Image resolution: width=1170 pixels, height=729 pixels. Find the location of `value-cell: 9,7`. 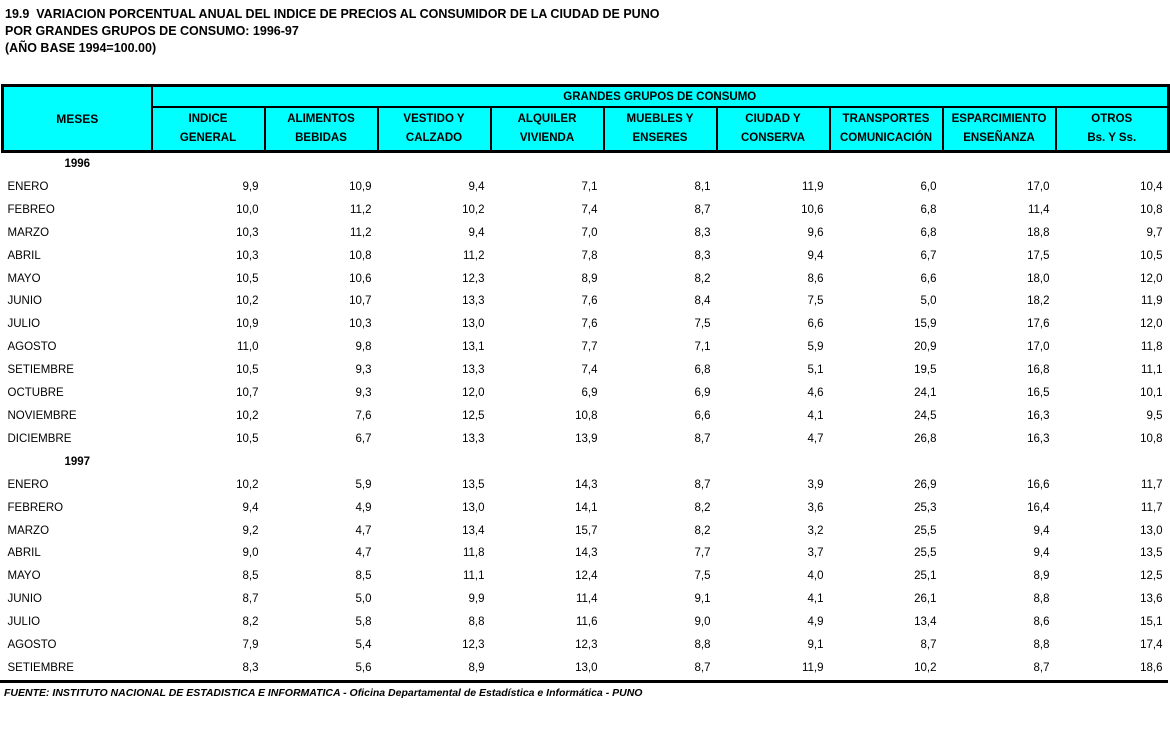

value-cell: 9,7 is located at coordinates (1154, 232).